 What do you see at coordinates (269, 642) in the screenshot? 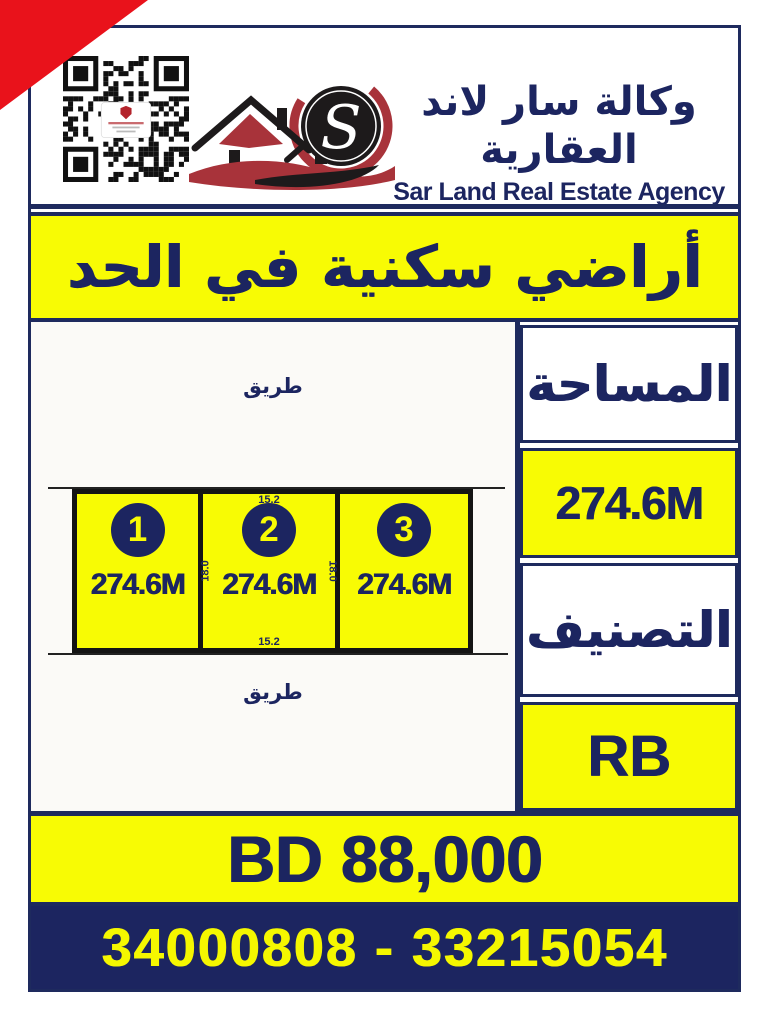
I see `plot-2-width-bottom: 15.2` at bounding box center [269, 642].